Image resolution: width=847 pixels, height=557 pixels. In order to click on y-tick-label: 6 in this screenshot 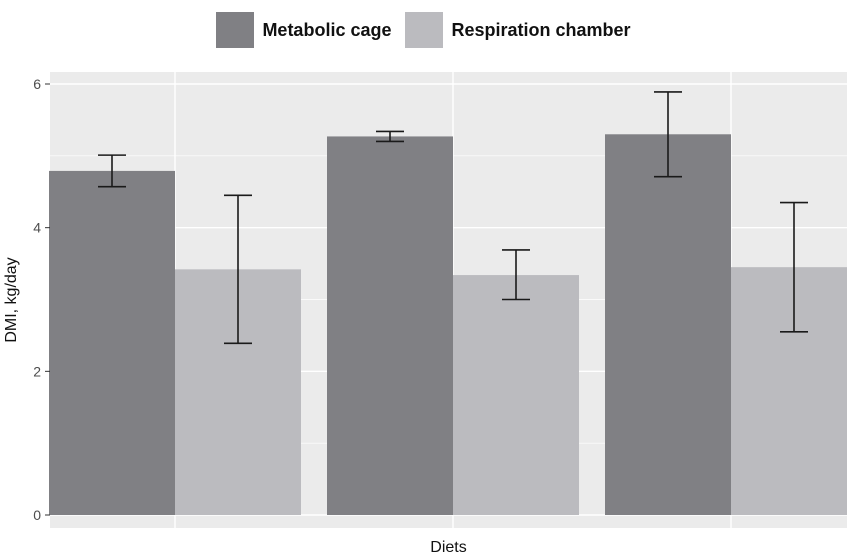, I will do `click(37, 84)`.